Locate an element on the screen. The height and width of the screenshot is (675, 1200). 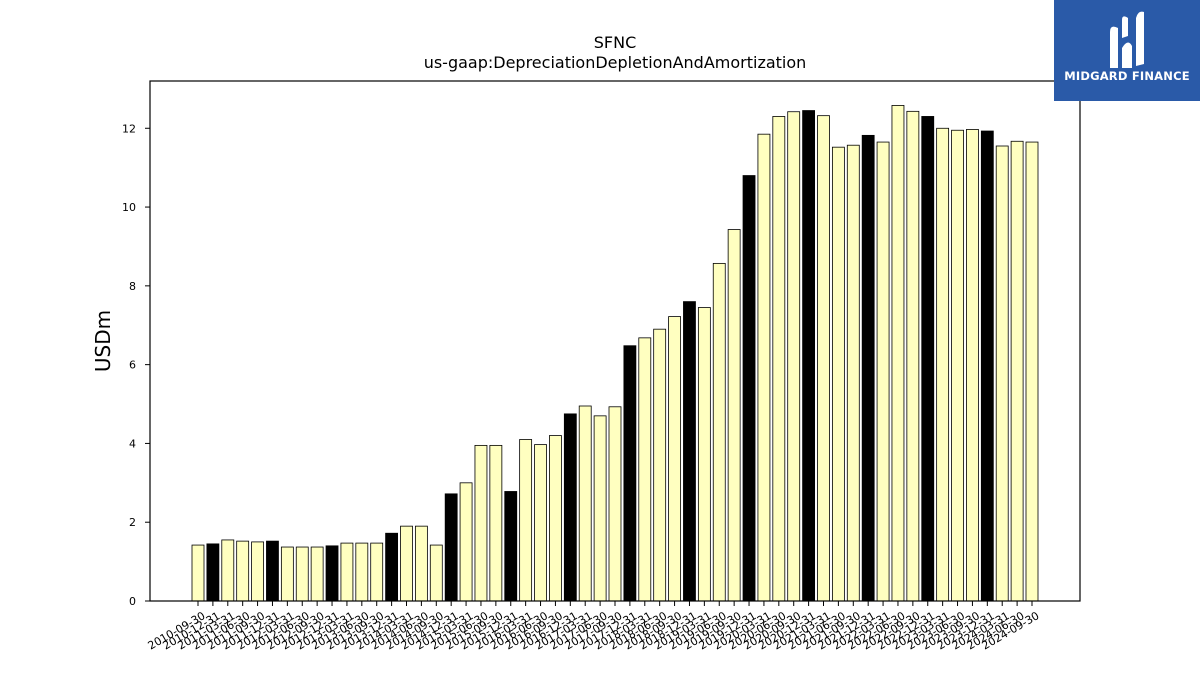
y-axis-ticks: 0 2 4 6 8 10 12 is located at coordinates (136, 365).